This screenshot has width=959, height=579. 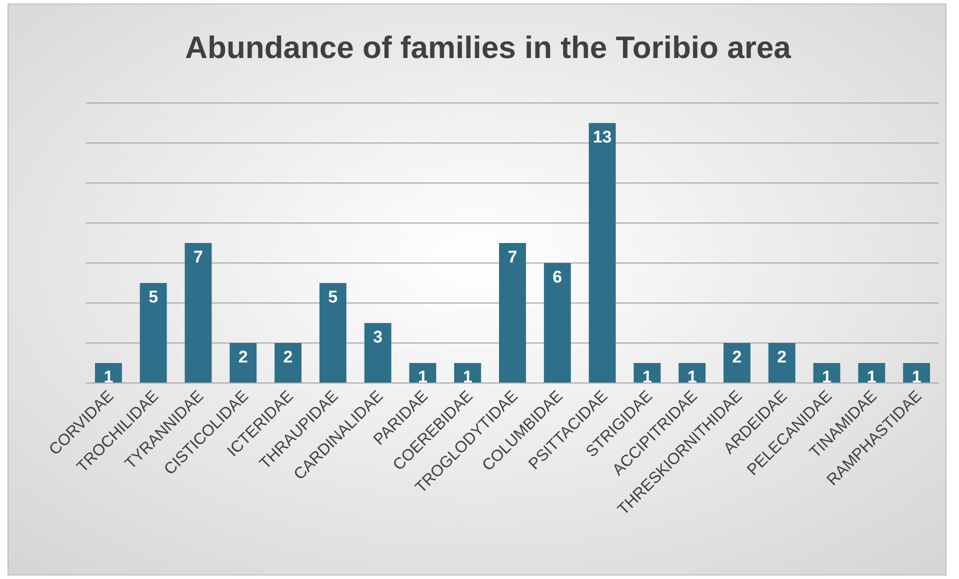 I want to click on chart-title: Abundance of families in the Toribio area, so click(x=488, y=47).